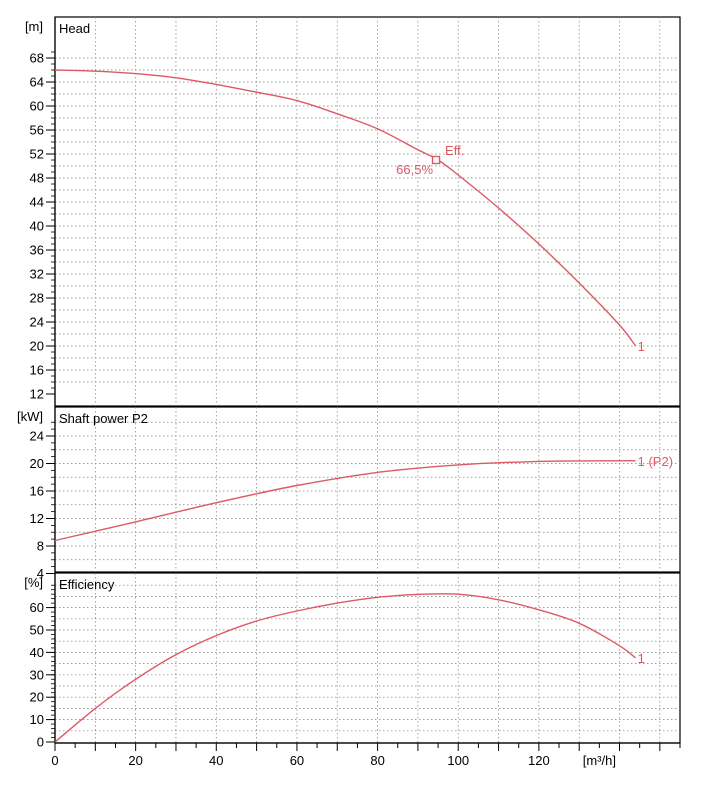 The height and width of the screenshot is (789, 706). What do you see at coordinates (37, 58) in the screenshot?
I see `y-tick-label: 68` at bounding box center [37, 58].